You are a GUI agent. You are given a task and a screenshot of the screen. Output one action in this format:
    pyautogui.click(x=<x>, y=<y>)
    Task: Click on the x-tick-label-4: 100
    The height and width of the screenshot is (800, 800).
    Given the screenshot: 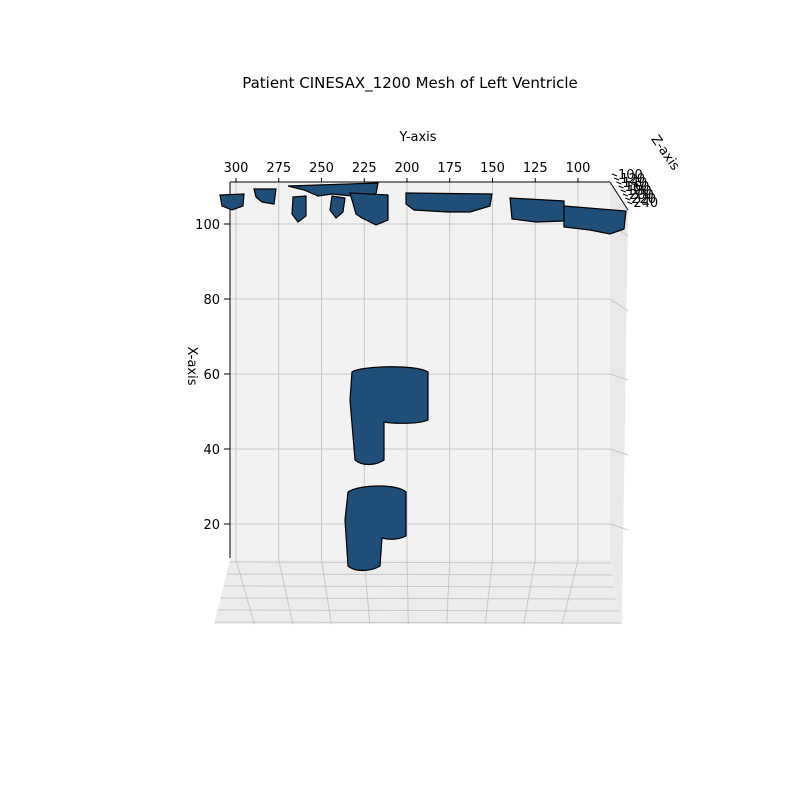 What is the action you would take?
    pyautogui.click(x=207, y=225)
    